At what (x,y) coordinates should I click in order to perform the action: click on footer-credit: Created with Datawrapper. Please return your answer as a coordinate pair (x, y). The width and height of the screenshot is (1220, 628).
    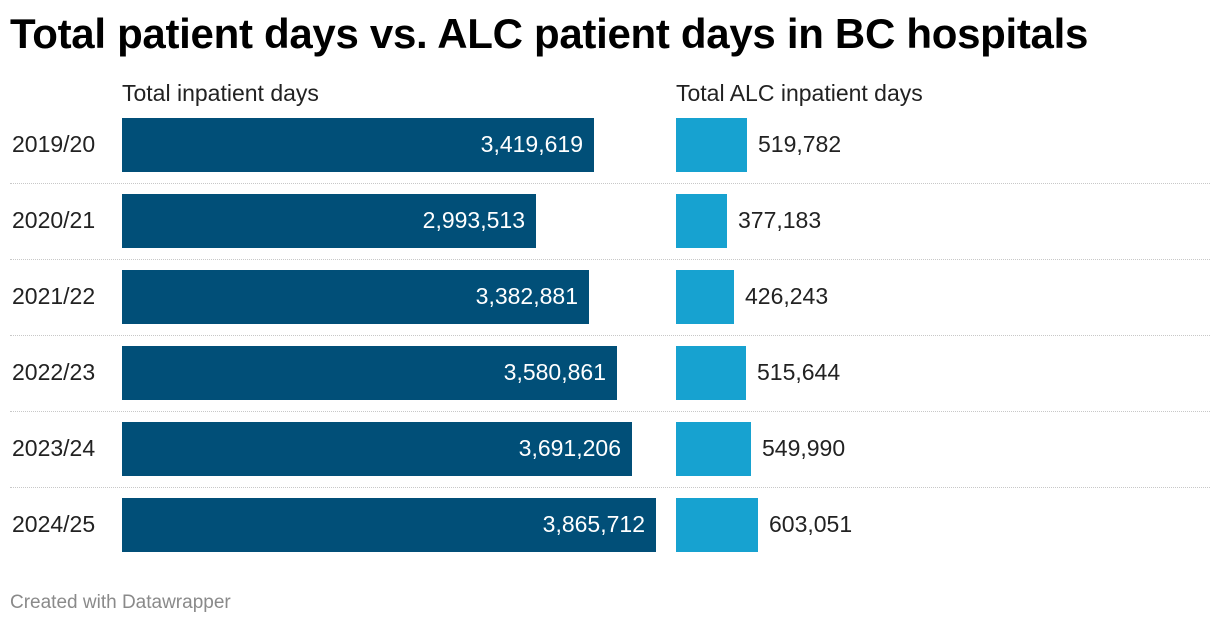
    Looking at the image, I should click on (120, 602).